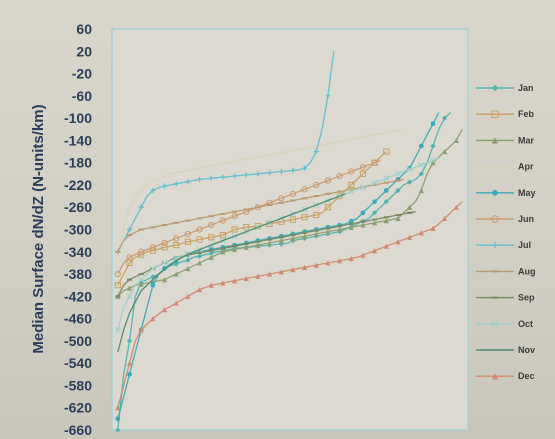 Image resolution: width=555 pixels, height=439 pixels. Describe the element at coordinates (506, 271) in the screenshot. I see `legend-item-aug: Aug` at that location.